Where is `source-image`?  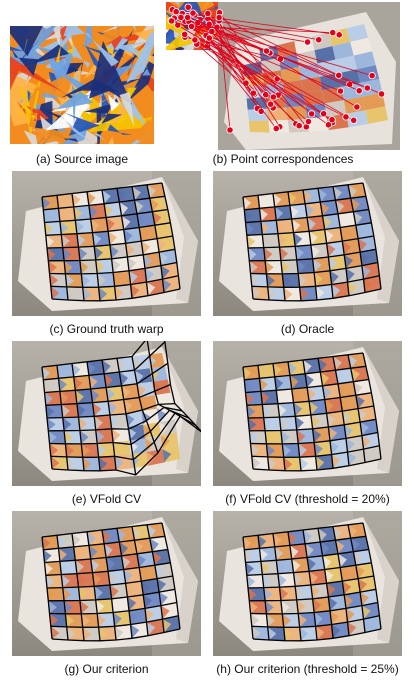
source-image is located at coordinates (82, 85).